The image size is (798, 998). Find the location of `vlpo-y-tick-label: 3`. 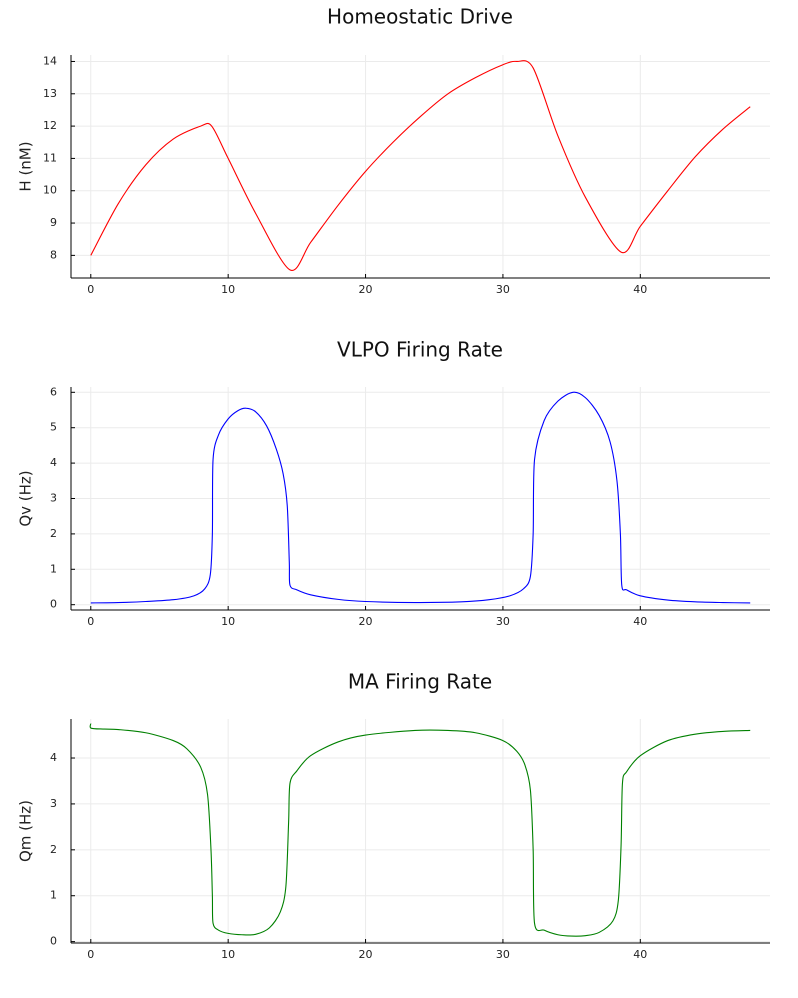

vlpo-y-tick-label: 3 is located at coordinates (53, 498).